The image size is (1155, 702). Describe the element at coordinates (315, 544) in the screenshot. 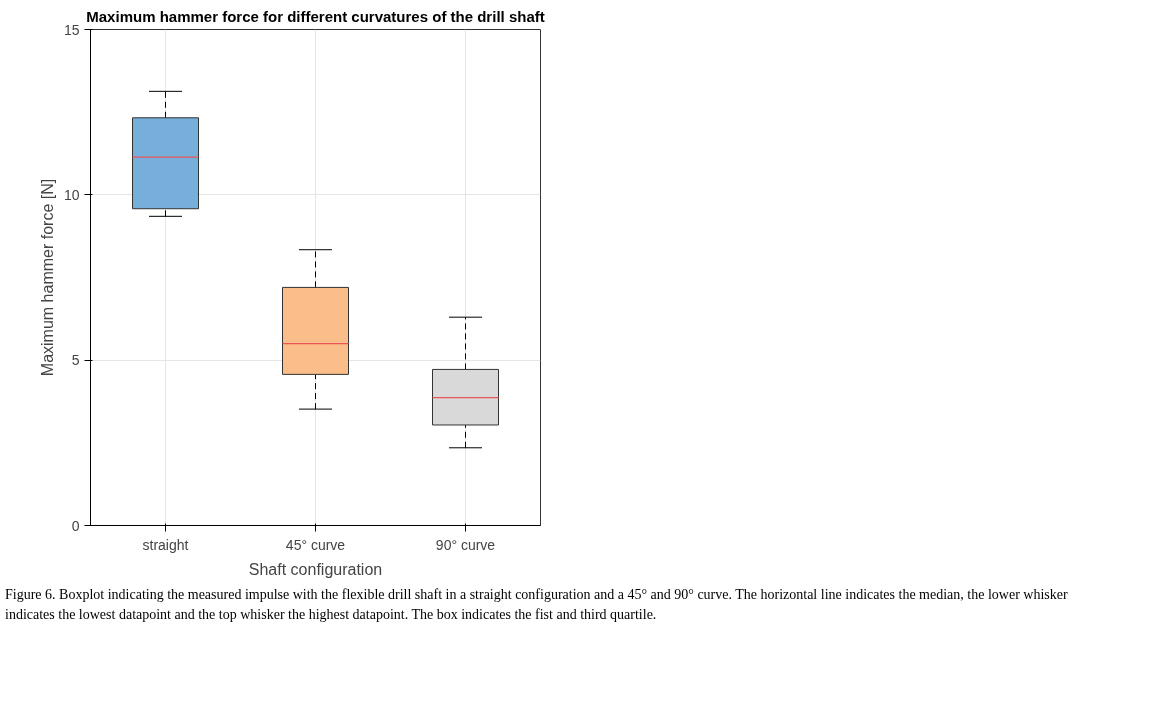

I see `x-tick-label: 45° curve` at that location.